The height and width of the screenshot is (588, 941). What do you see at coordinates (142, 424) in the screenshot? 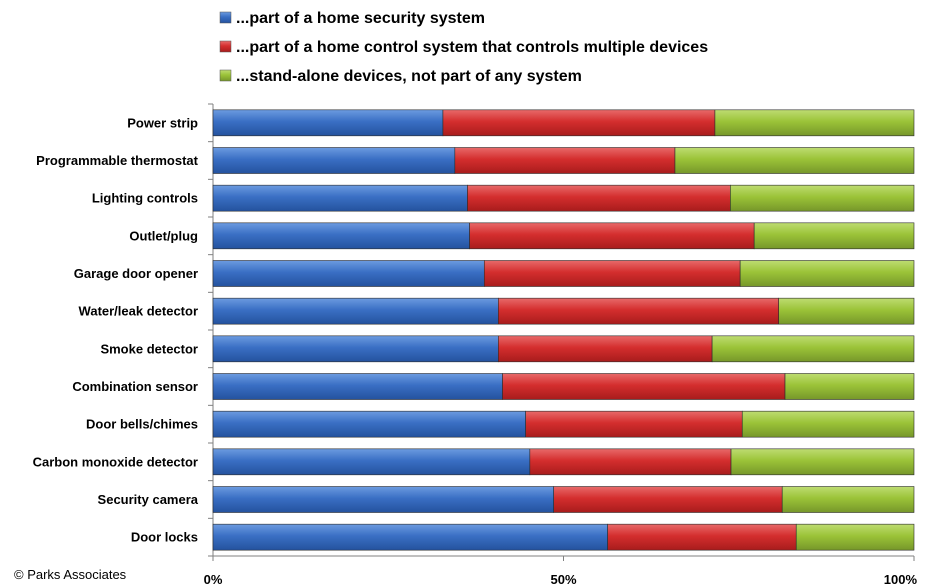
I see `category-label-door-bells-chimes: Door bells/chimes` at bounding box center [142, 424].